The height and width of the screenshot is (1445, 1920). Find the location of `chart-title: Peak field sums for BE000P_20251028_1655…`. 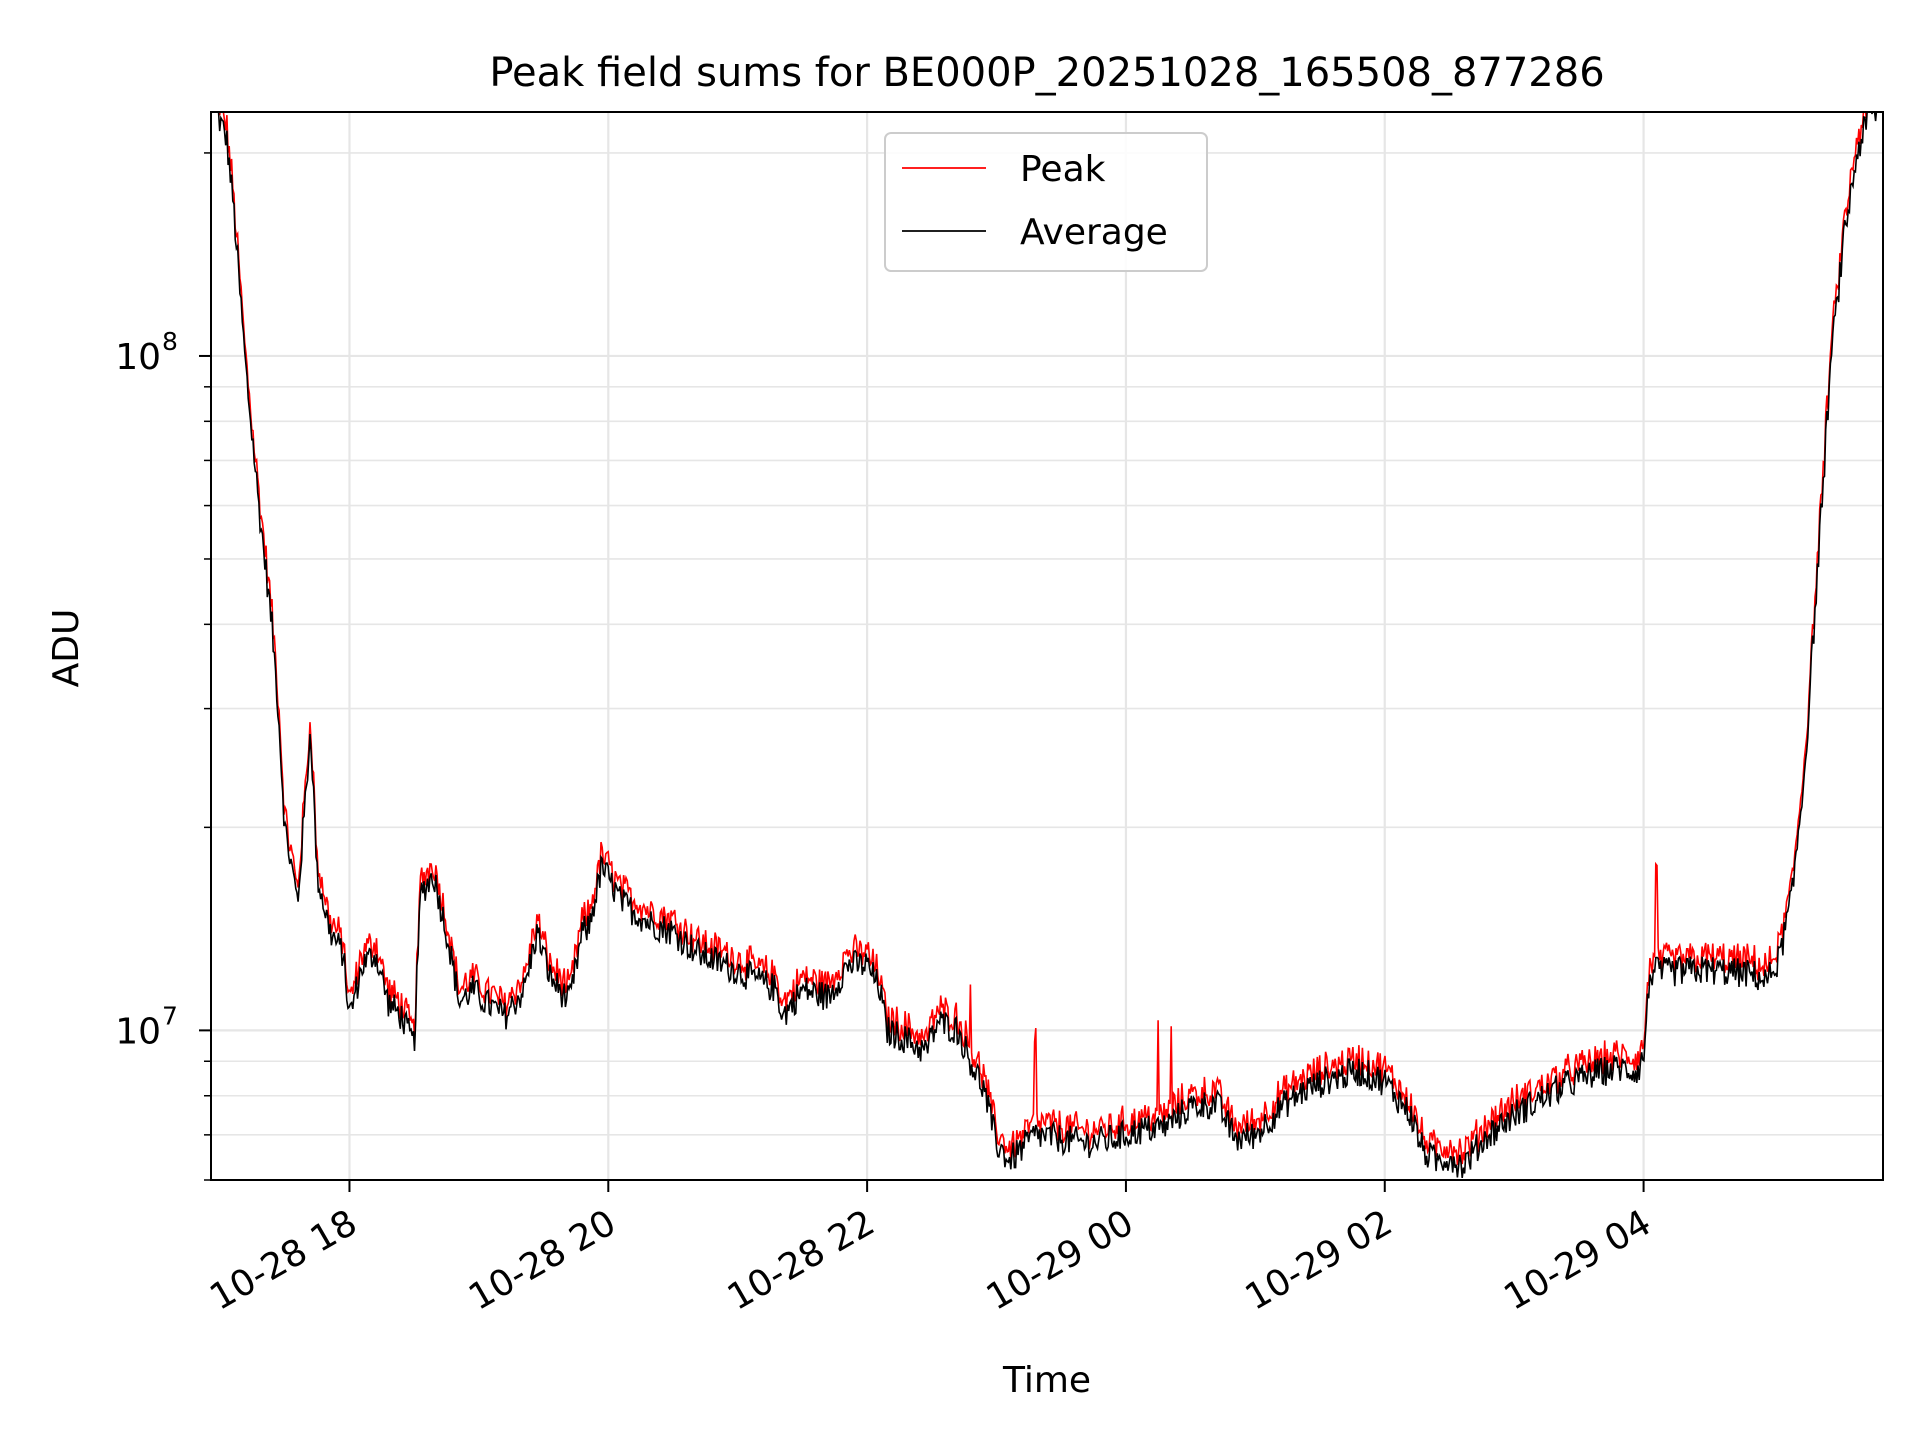

chart-title: Peak field sums for BE000P_20251028_1655… is located at coordinates (1046, 73).